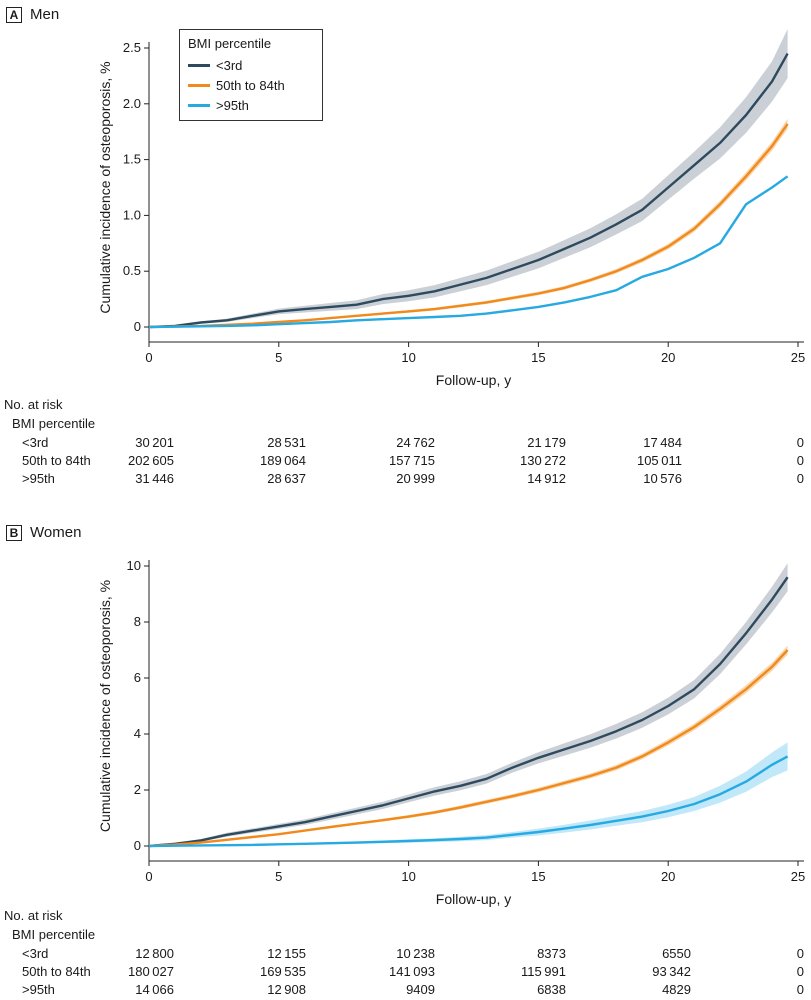  I want to click on risk-value: 93 342, so click(671, 971).